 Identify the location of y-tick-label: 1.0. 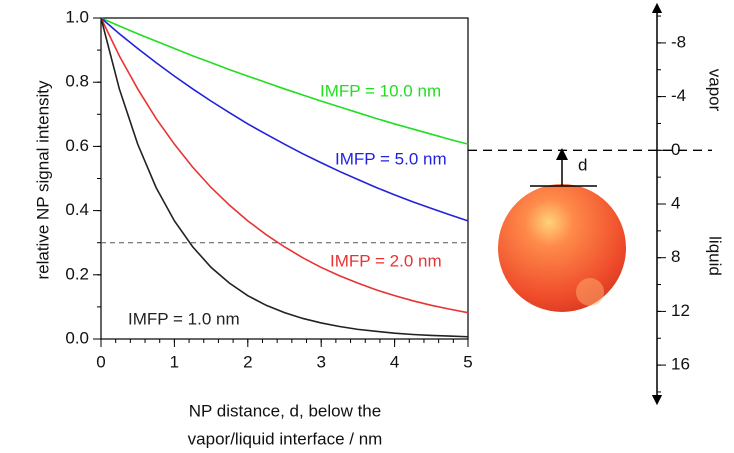
(77, 16).